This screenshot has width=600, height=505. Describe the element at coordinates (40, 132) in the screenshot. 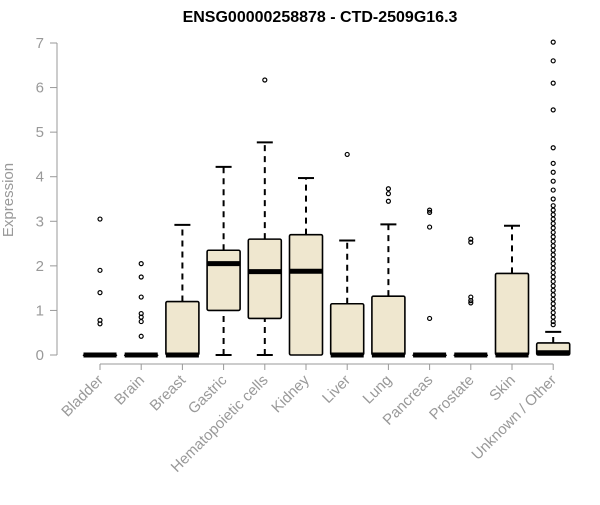

I see `y-tick-label: 5` at that location.